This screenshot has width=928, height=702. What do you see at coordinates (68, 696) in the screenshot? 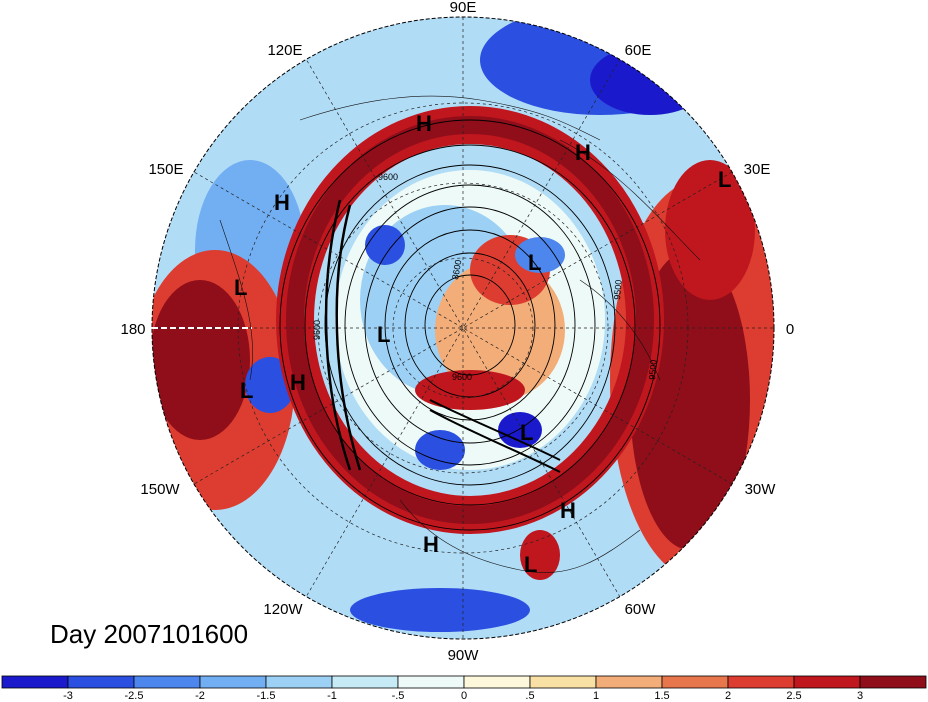
I see `colorbar-tick-label: -3` at bounding box center [68, 696].